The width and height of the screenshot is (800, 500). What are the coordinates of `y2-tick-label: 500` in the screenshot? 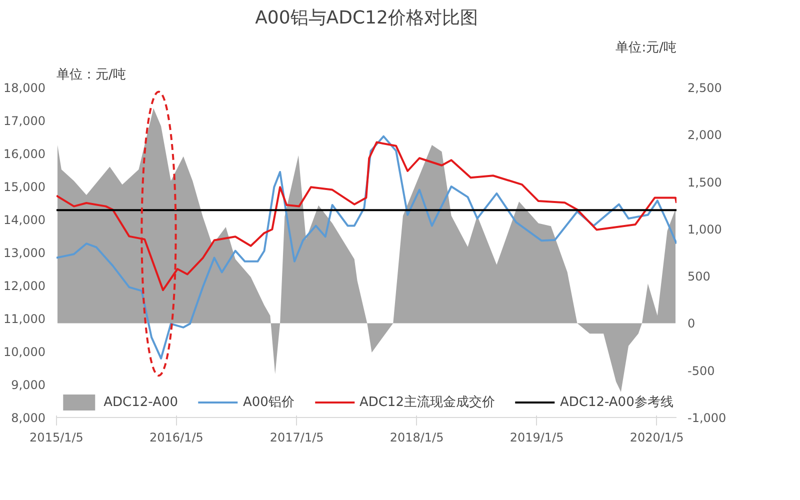 It's located at (699, 277).